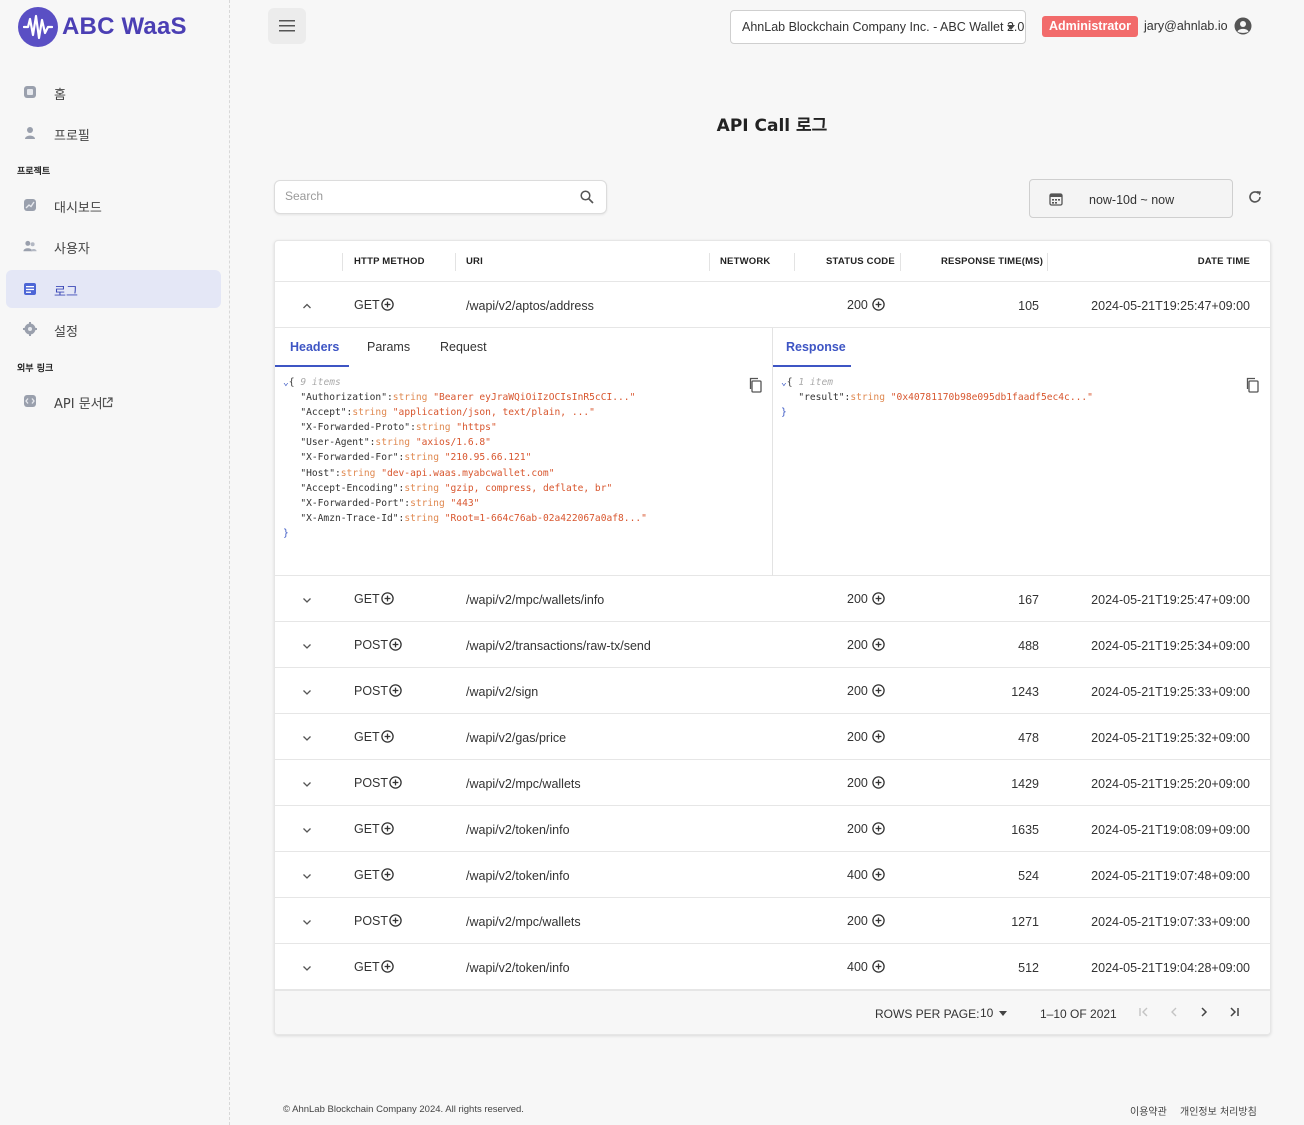 The height and width of the screenshot is (1125, 1304). Describe the element at coordinates (371, 783) in the screenshot. I see `http-method: POST` at that location.